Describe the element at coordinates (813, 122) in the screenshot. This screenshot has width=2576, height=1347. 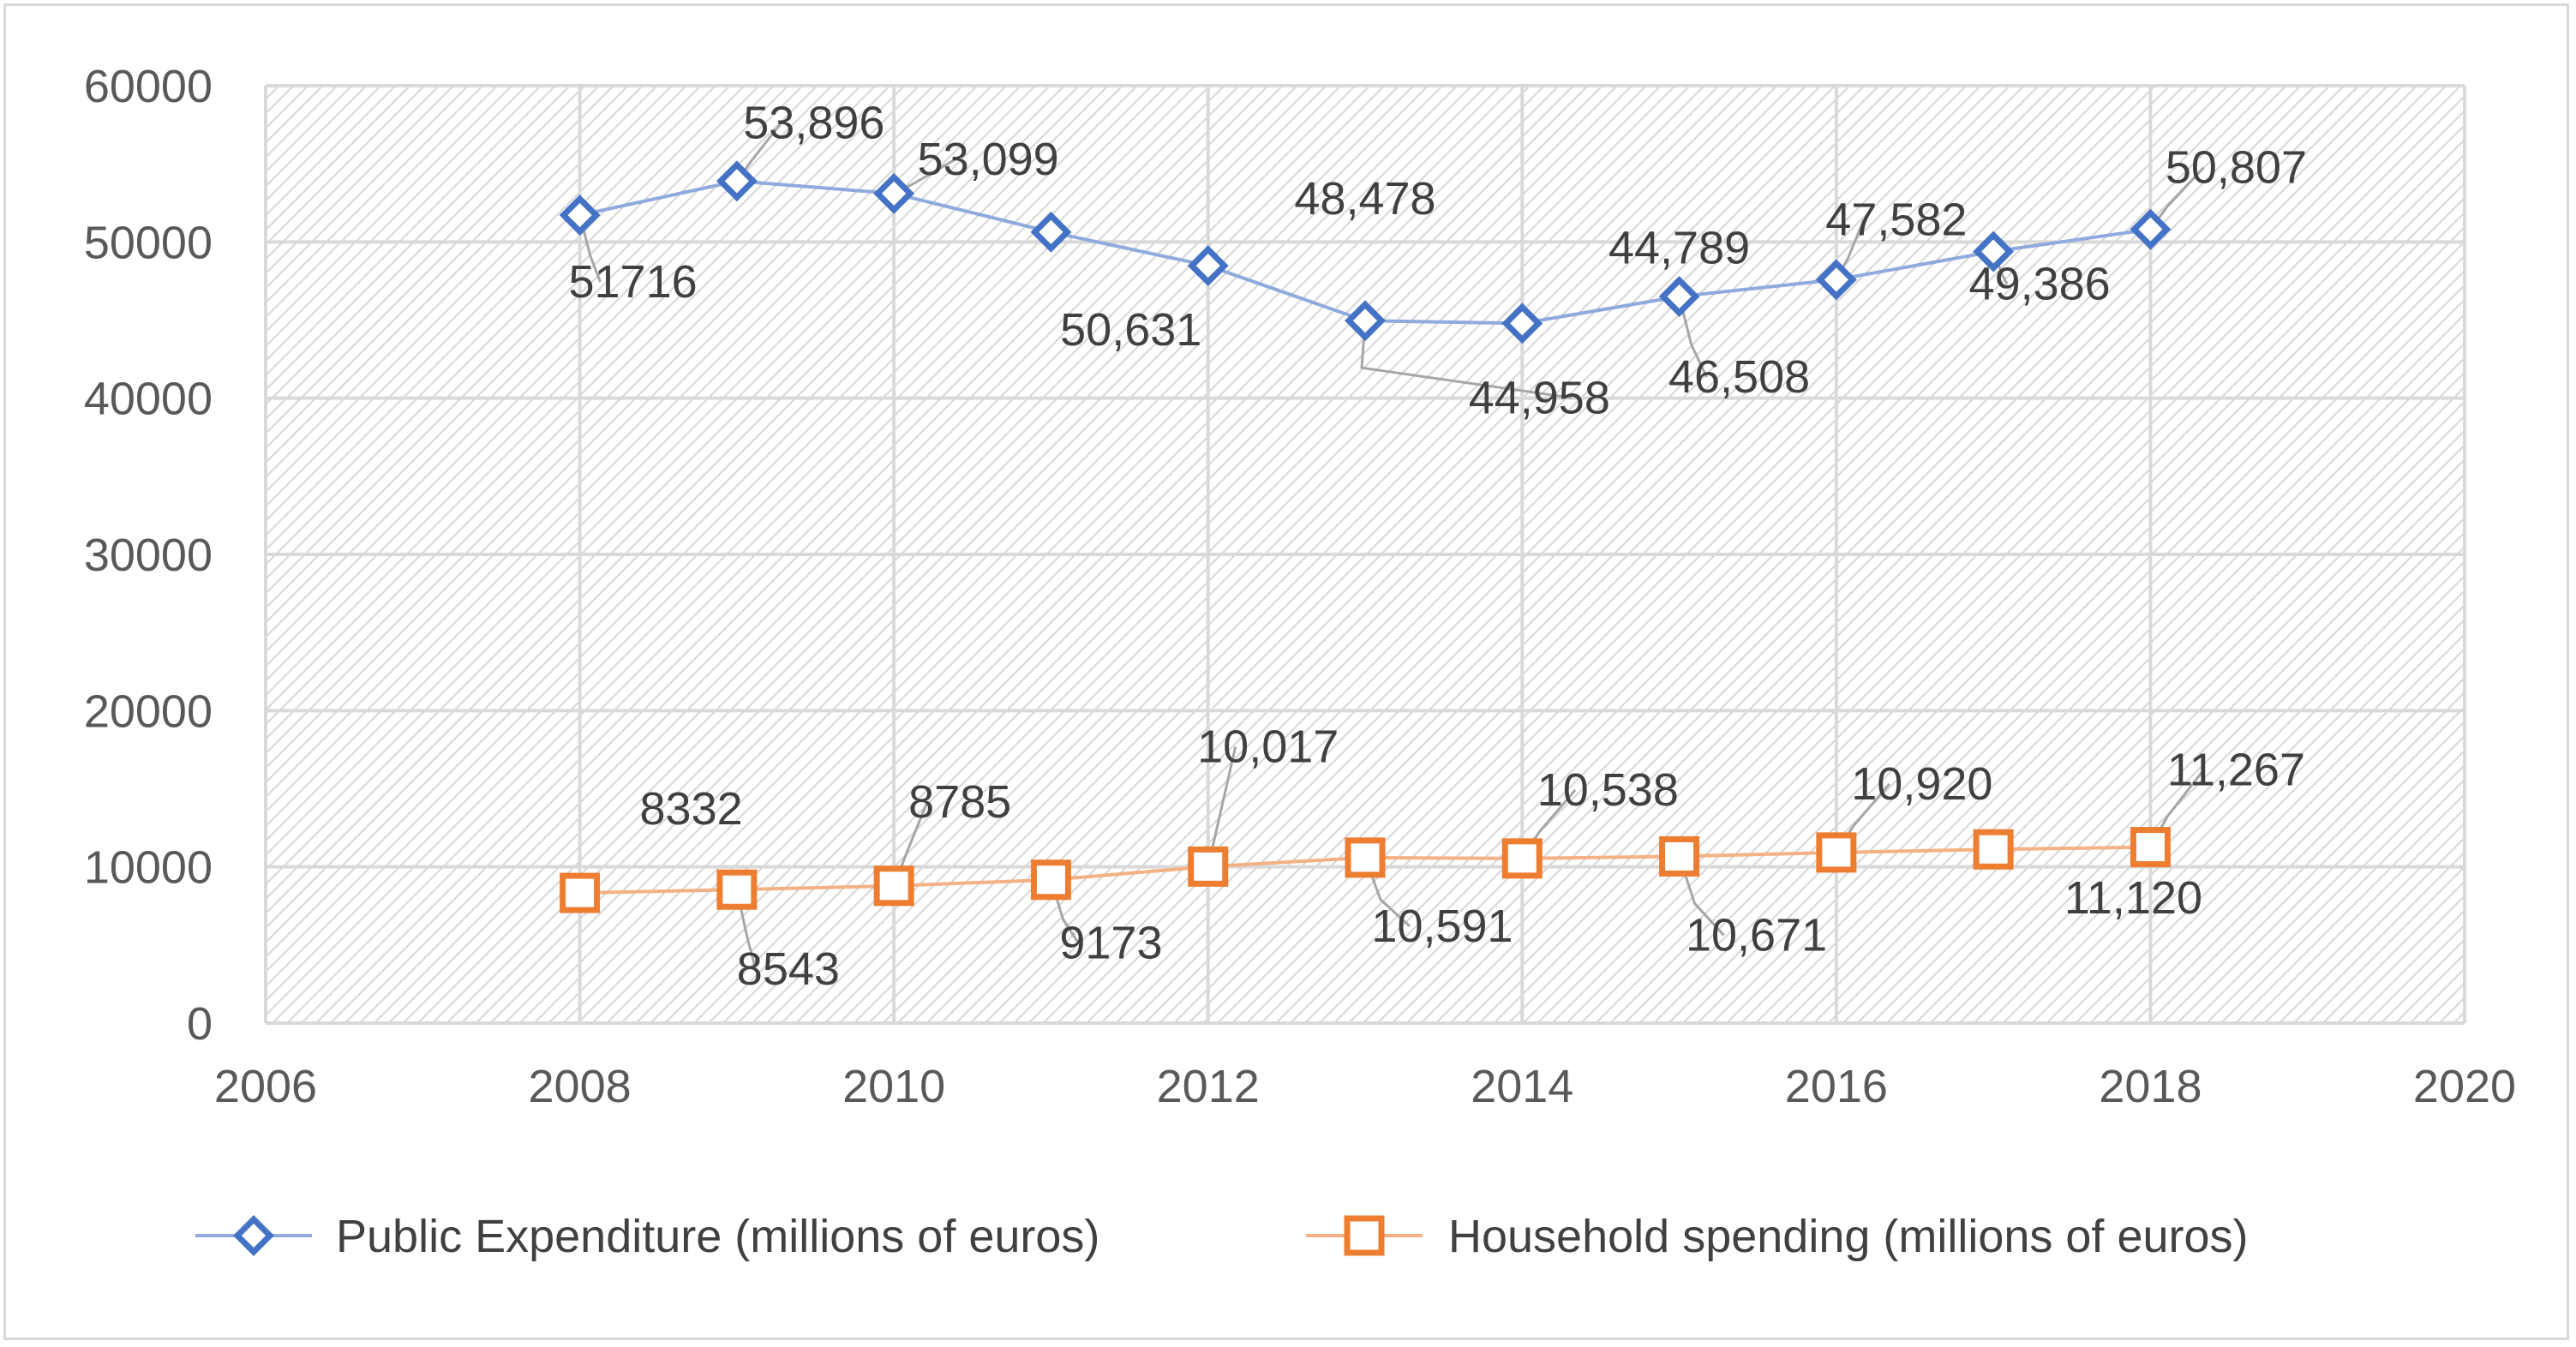
I see `data-label: 53,896` at that location.